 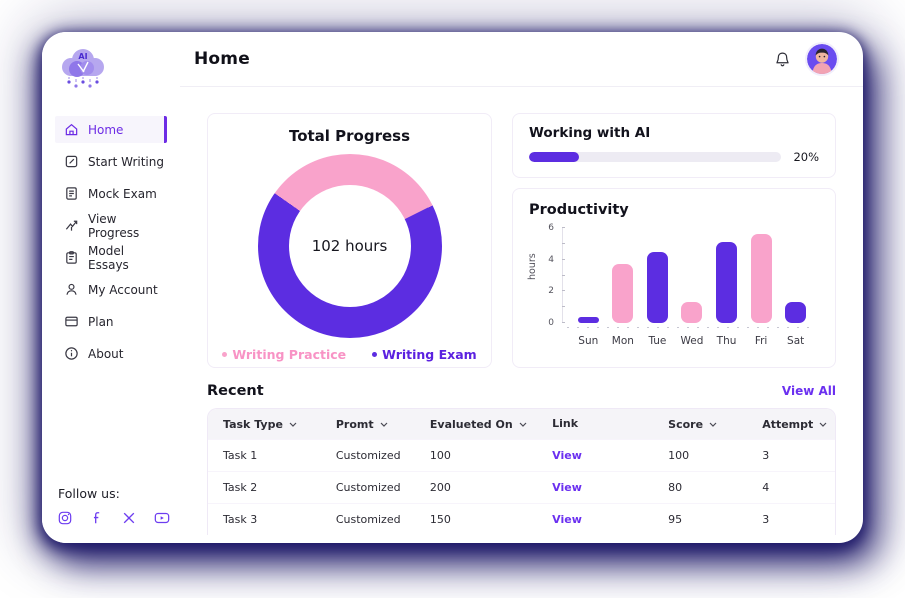 What do you see at coordinates (264, 424) in the screenshot?
I see `column-header-task-type: Task Type` at bounding box center [264, 424].